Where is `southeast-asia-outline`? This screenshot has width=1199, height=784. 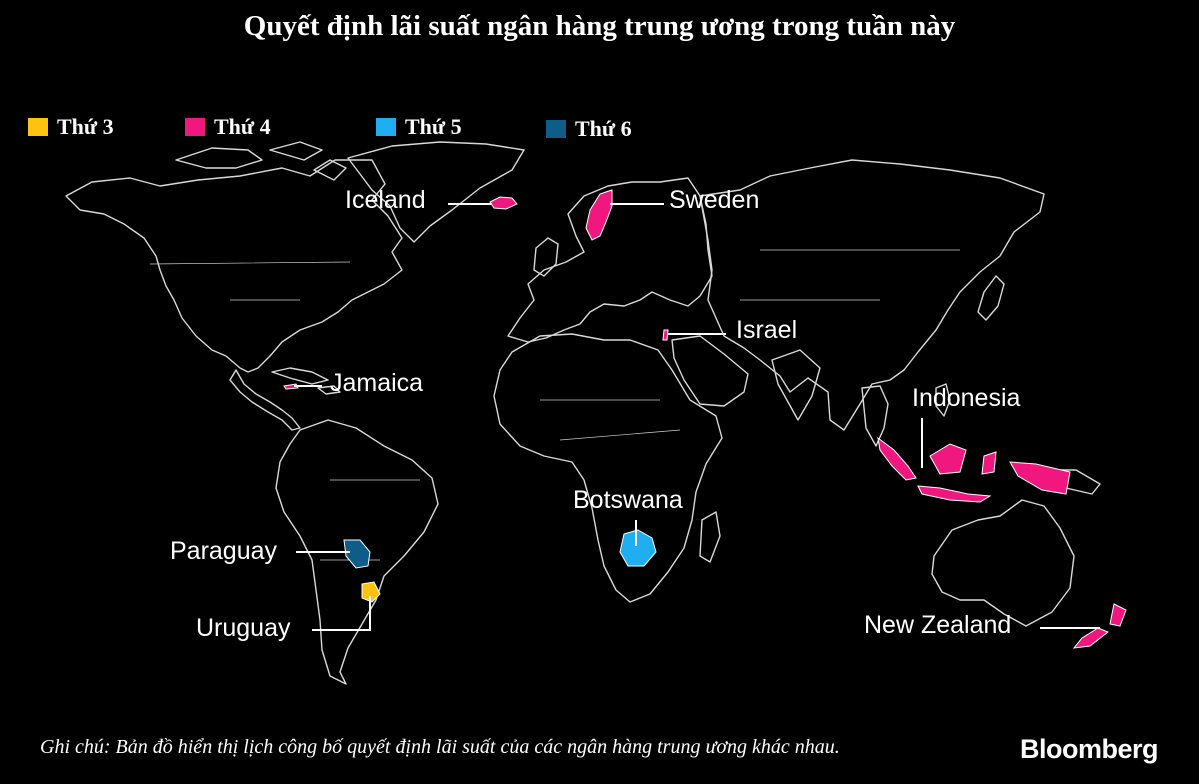
southeast-asia-outline is located at coordinates (875, 416).